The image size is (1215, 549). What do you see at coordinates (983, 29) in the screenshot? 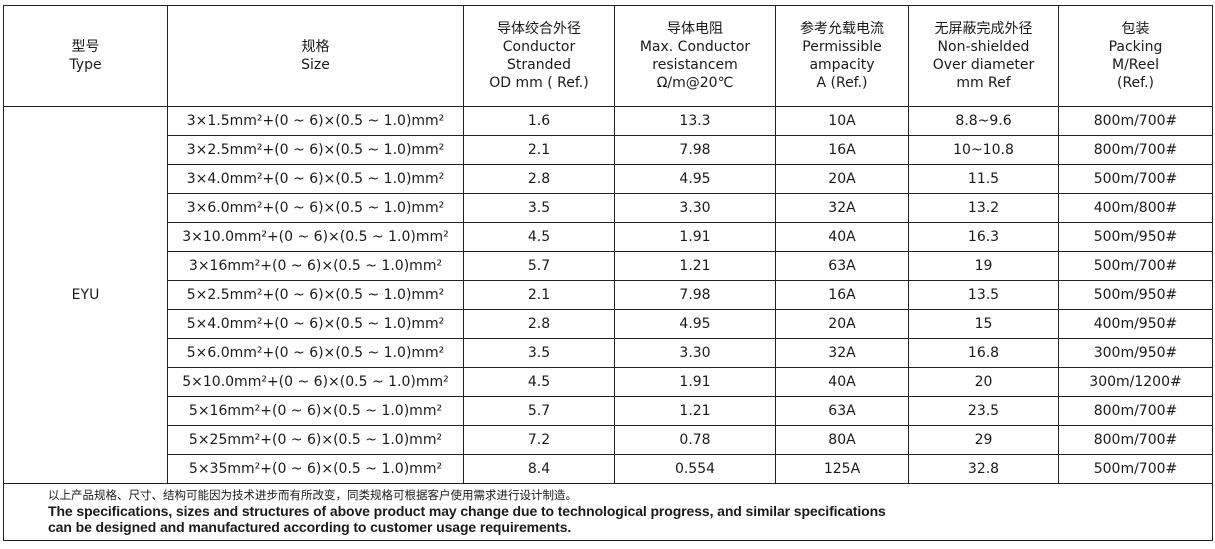
I see `header-cn: 无屏蔽完成外径` at bounding box center [983, 29].